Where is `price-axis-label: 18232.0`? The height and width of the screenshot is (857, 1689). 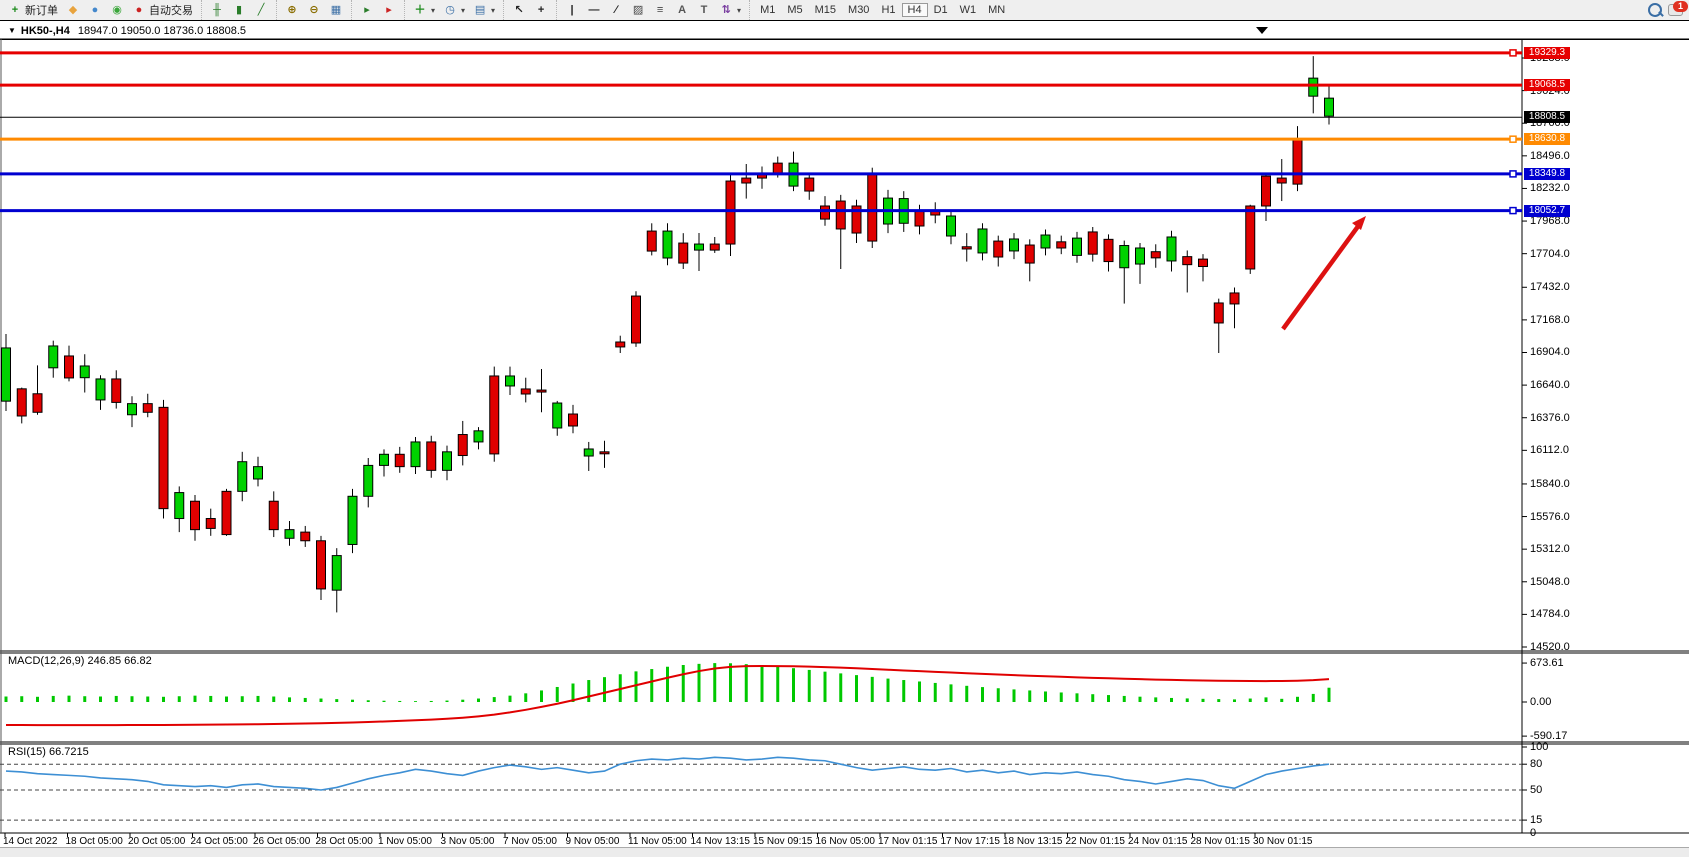 price-axis-label: 18232.0 is located at coordinates (1550, 188).